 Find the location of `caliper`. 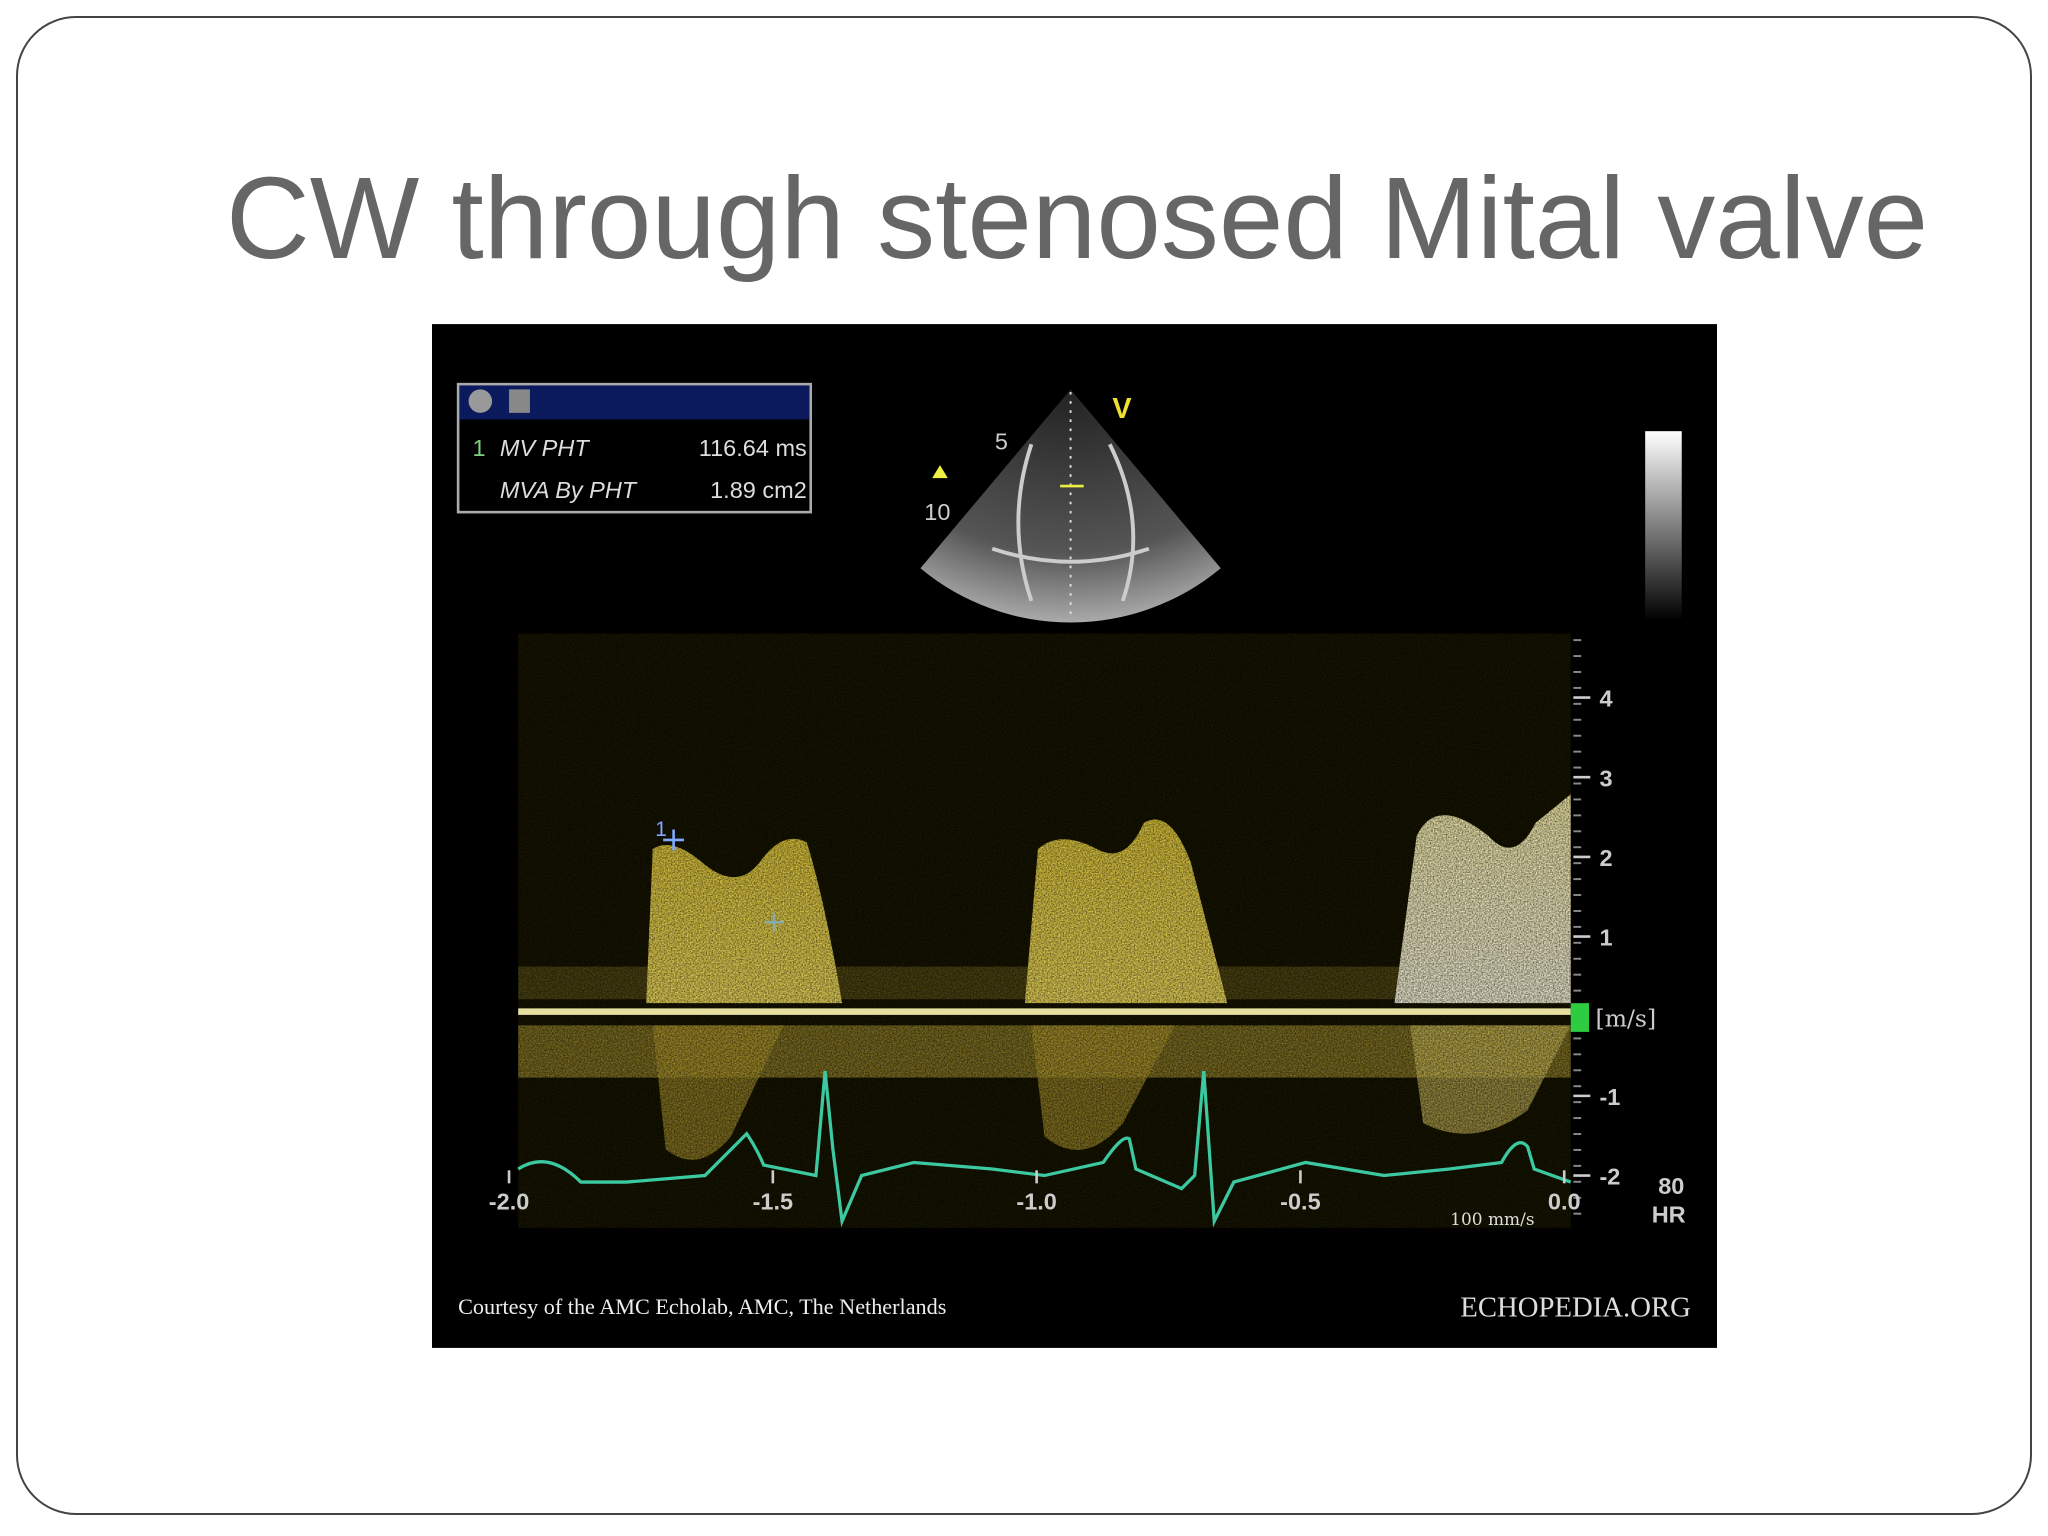

caliper is located at coordinates (723, 880).